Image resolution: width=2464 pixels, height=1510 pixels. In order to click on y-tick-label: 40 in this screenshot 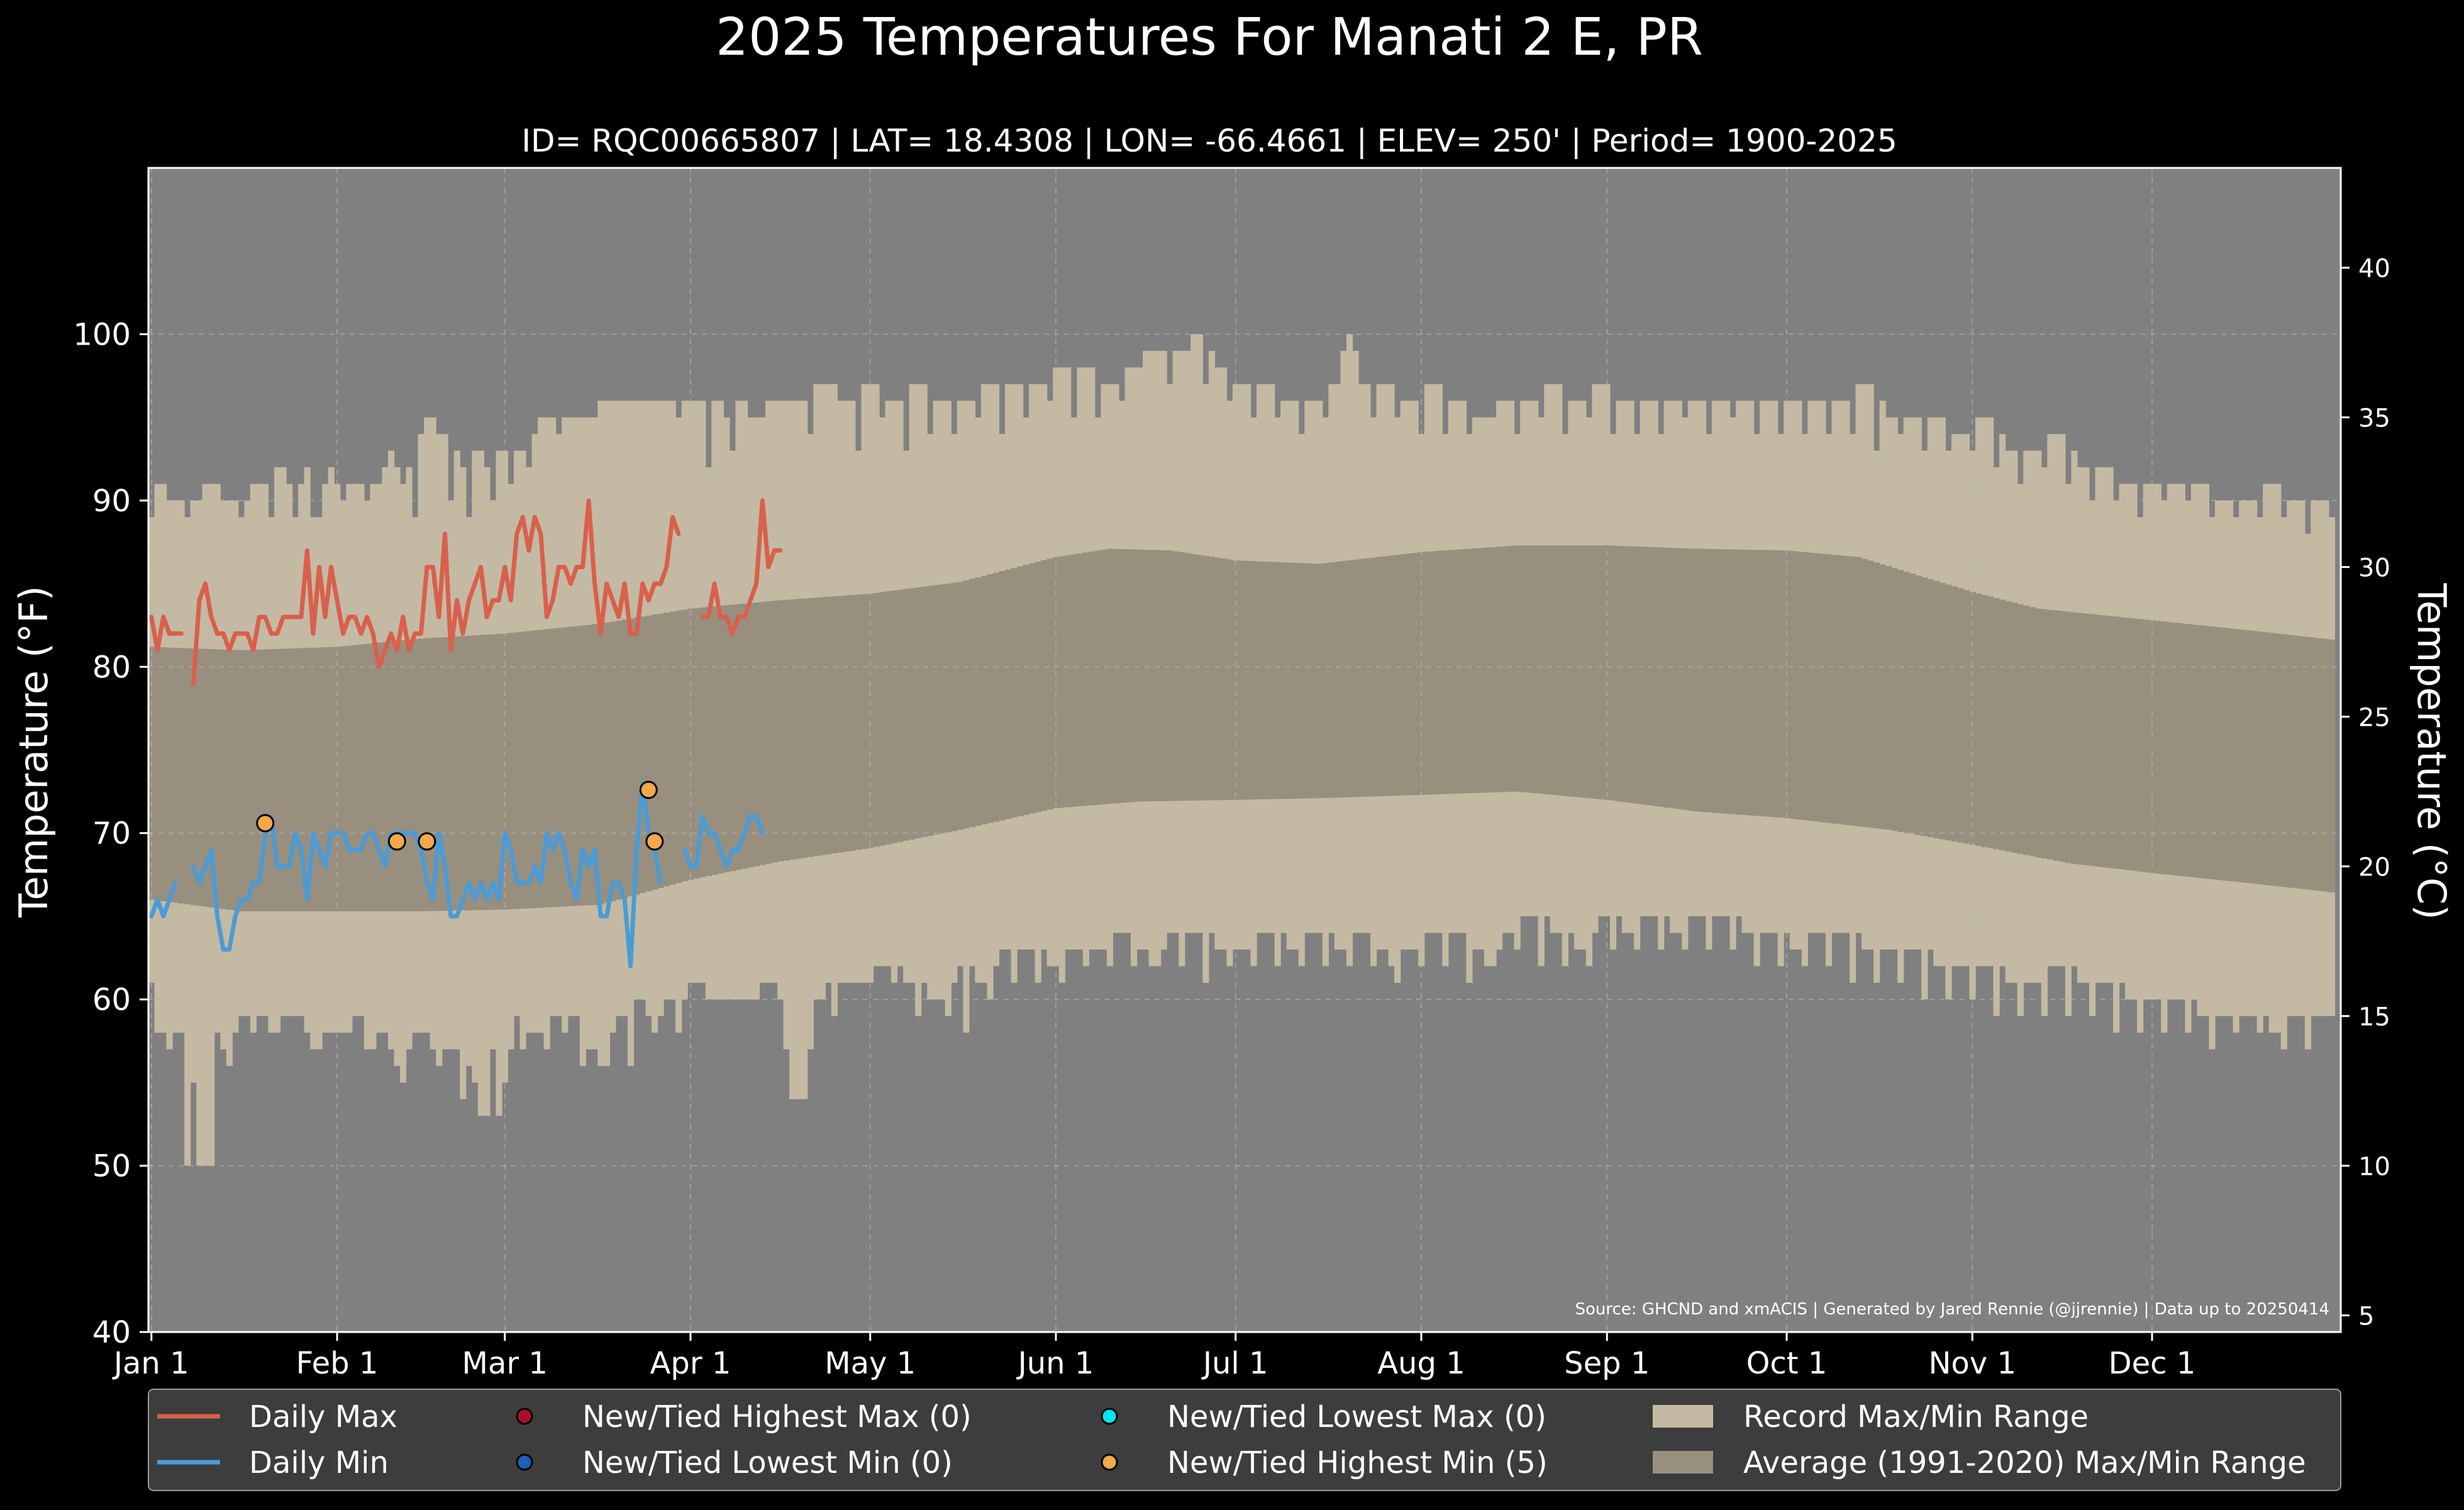, I will do `click(111, 1332)`.